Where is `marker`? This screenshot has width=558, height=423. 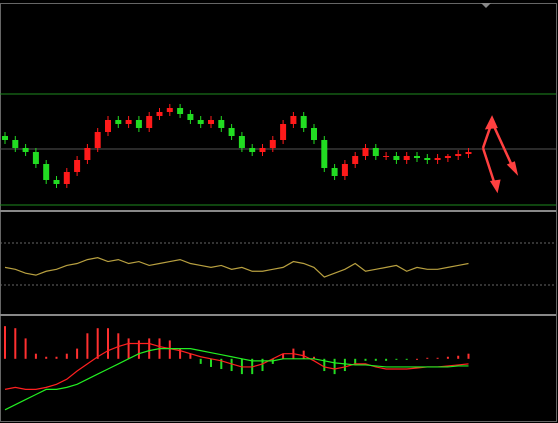
marker is located at coordinates (486, 5).